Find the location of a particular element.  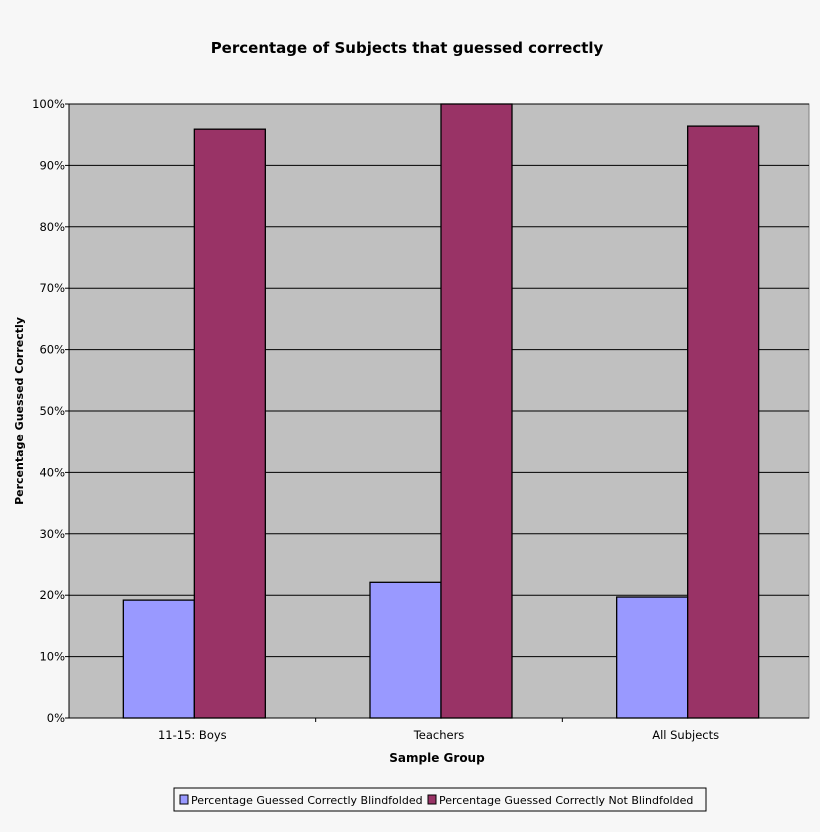

y-tick-label: 100% is located at coordinates (48, 104).